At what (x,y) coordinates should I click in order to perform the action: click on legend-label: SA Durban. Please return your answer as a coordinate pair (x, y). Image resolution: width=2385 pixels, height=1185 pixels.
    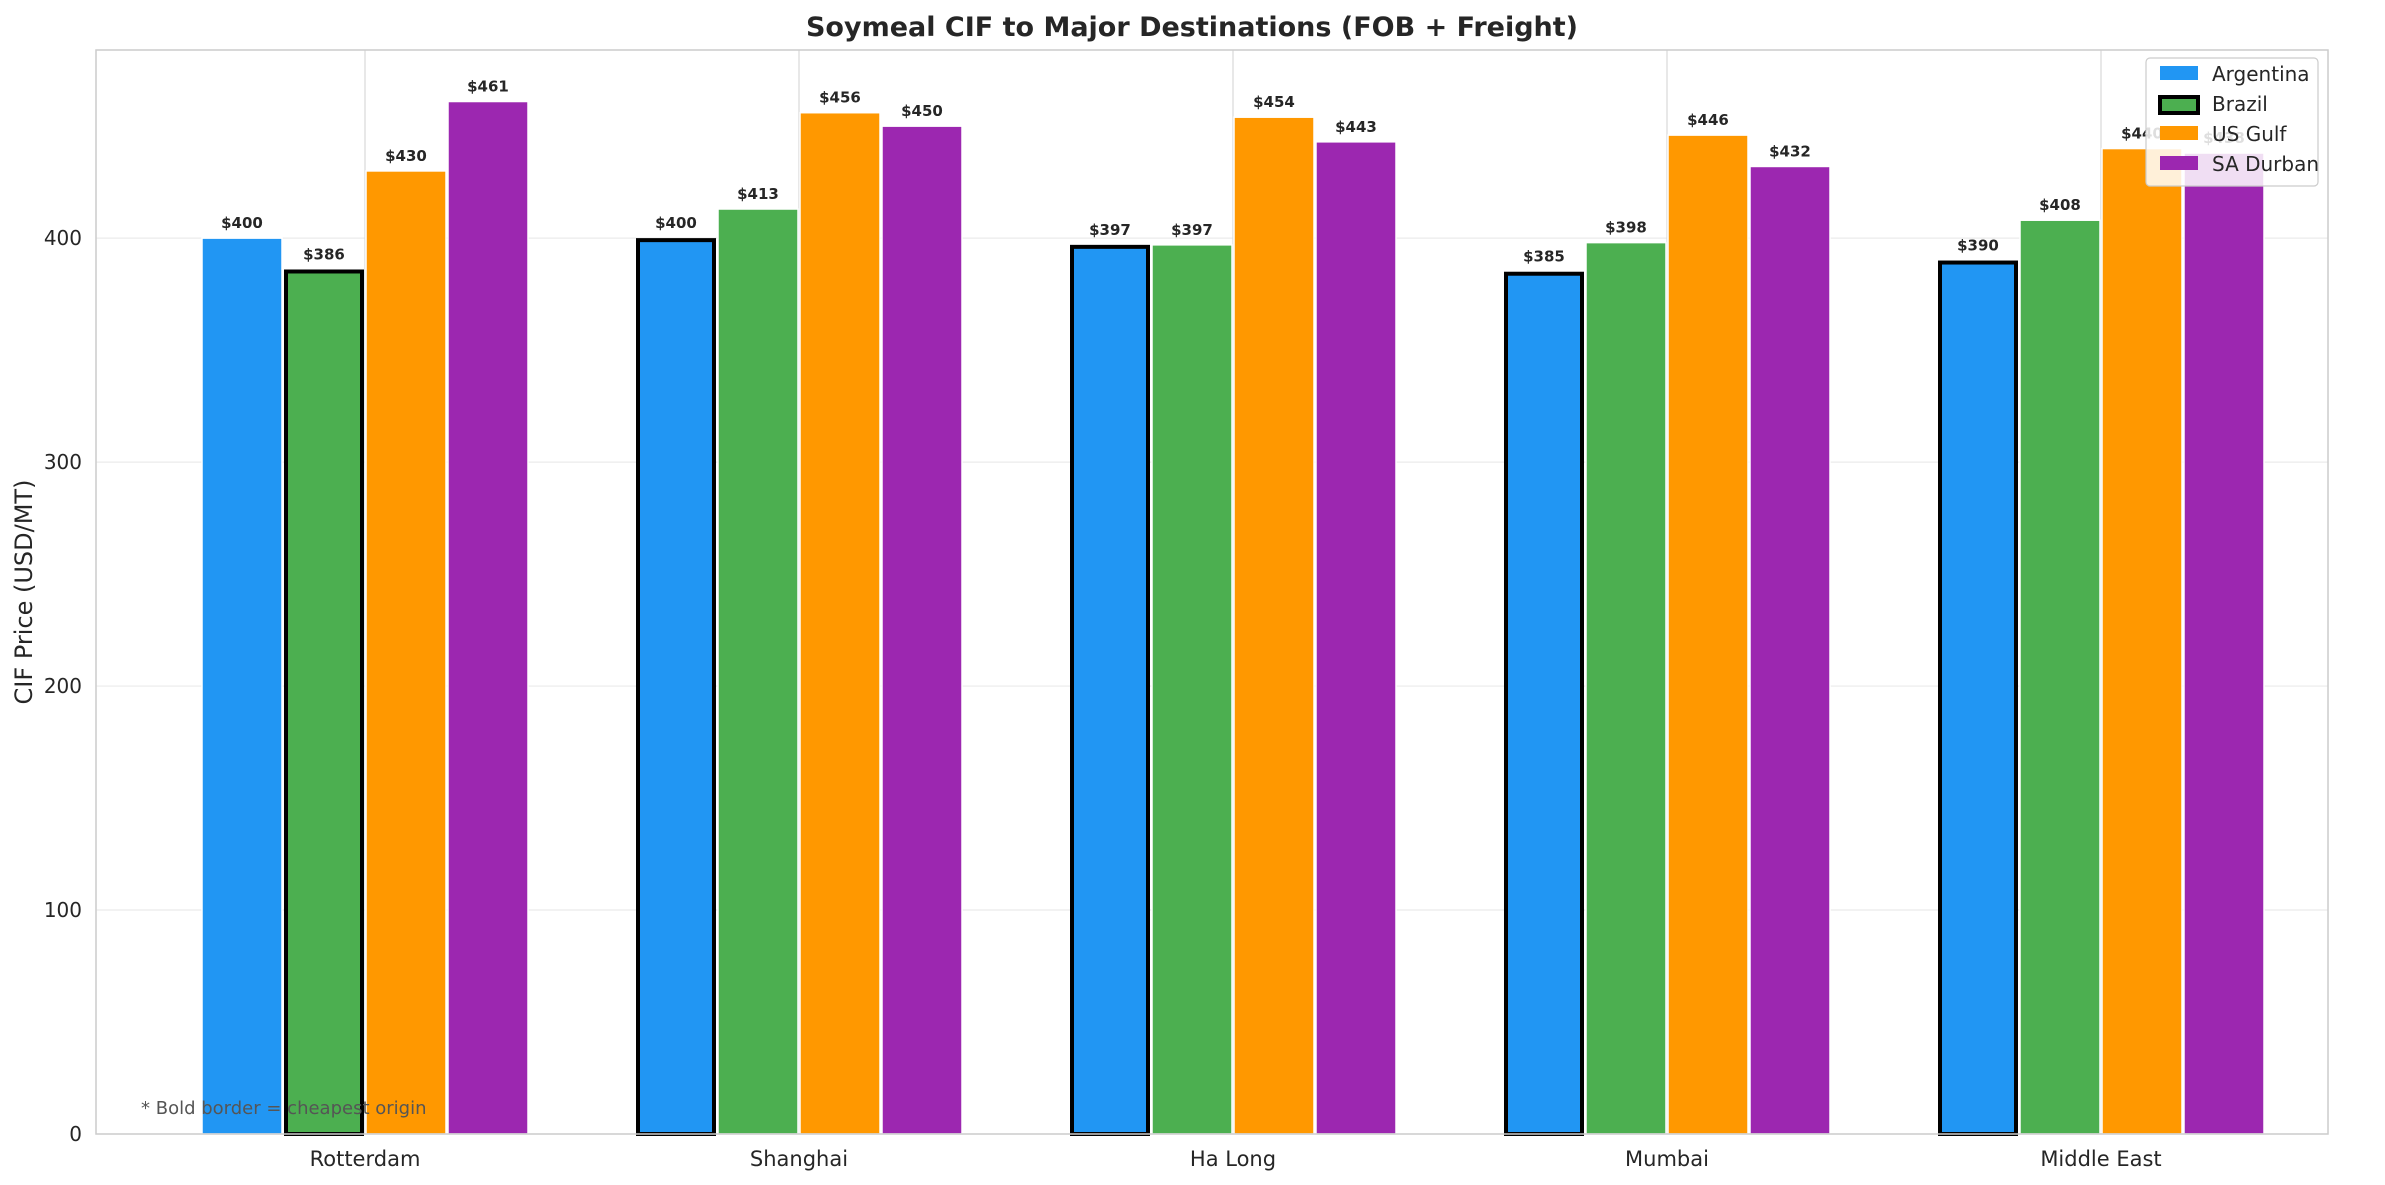
    Looking at the image, I should click on (2265, 164).